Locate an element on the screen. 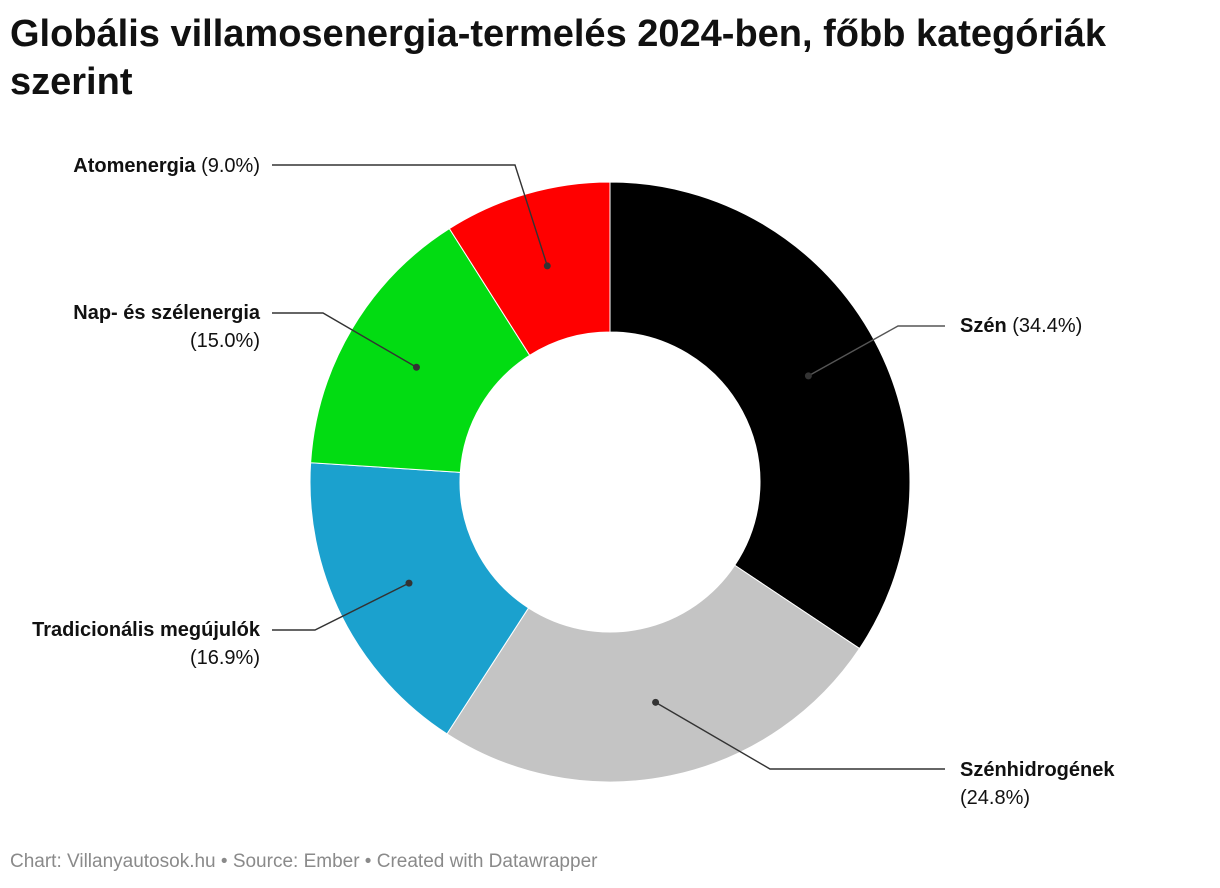  label-name: Szénhidrogének is located at coordinates (1037, 770).